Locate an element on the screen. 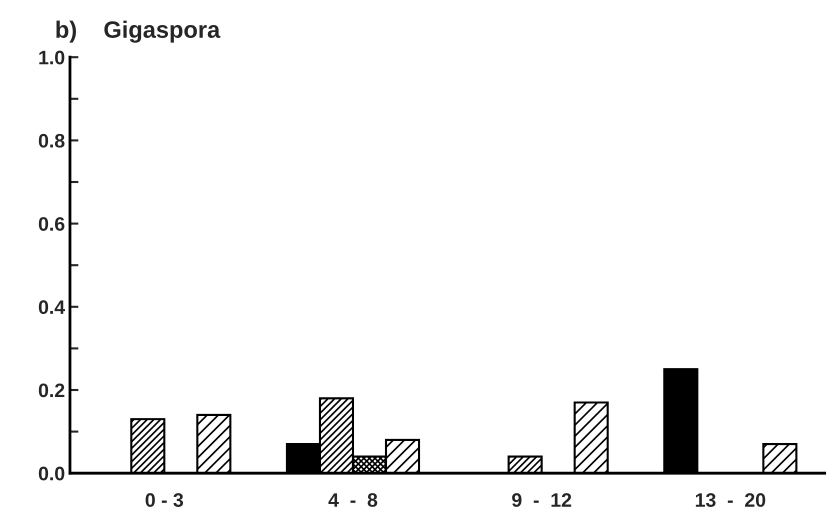 The height and width of the screenshot is (520, 833). y-tick-label: 0.2 is located at coordinates (51, 390).